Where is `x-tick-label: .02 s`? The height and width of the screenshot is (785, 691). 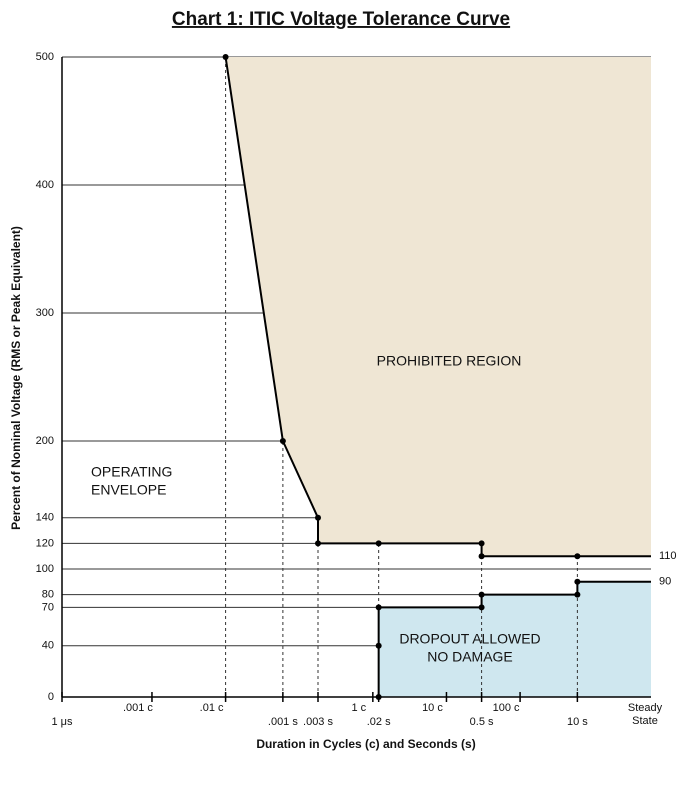
x-tick-label: .02 s is located at coordinates (379, 722).